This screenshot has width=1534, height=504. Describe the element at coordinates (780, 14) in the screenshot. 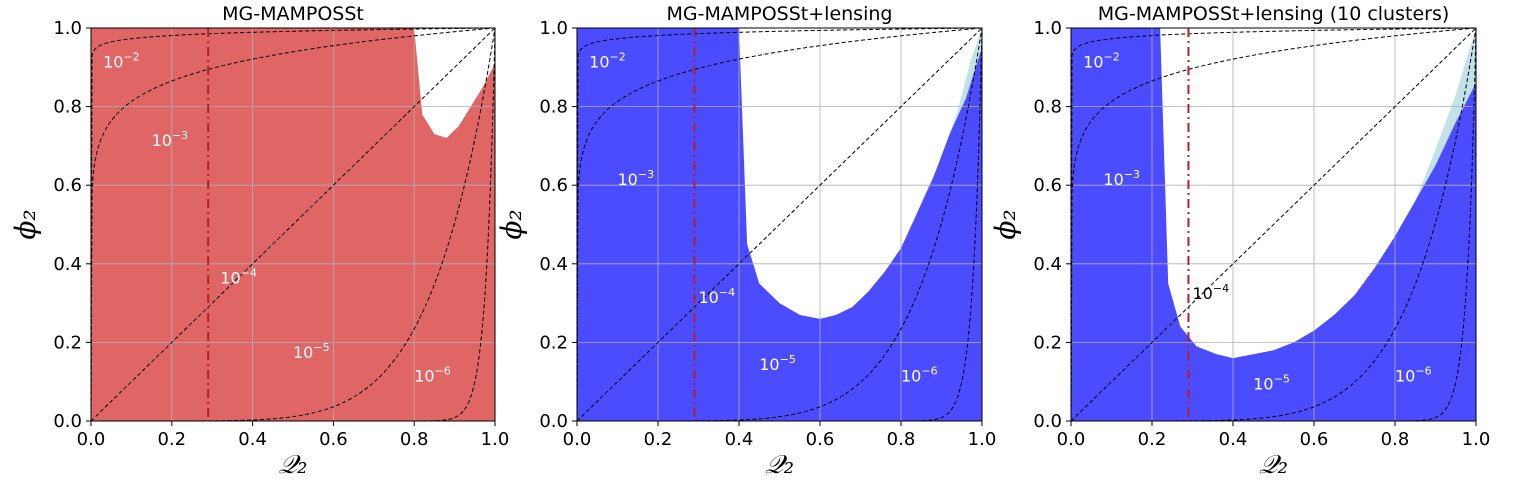

I see `panel-title: MG-MAMPOSSt+lensing` at that location.